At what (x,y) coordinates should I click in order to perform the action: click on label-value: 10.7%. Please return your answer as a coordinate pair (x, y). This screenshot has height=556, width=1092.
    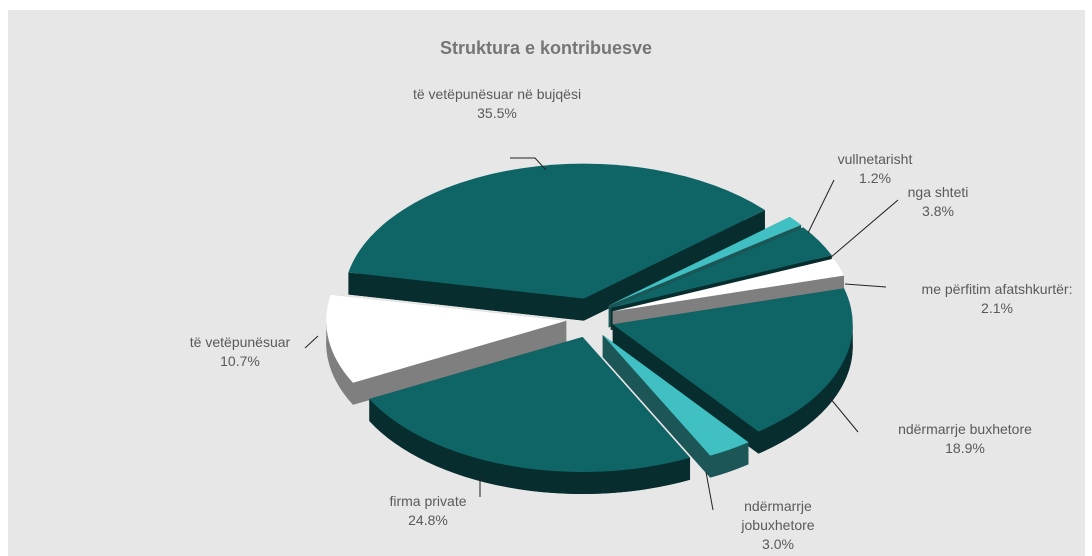
    Looking at the image, I should click on (240, 361).